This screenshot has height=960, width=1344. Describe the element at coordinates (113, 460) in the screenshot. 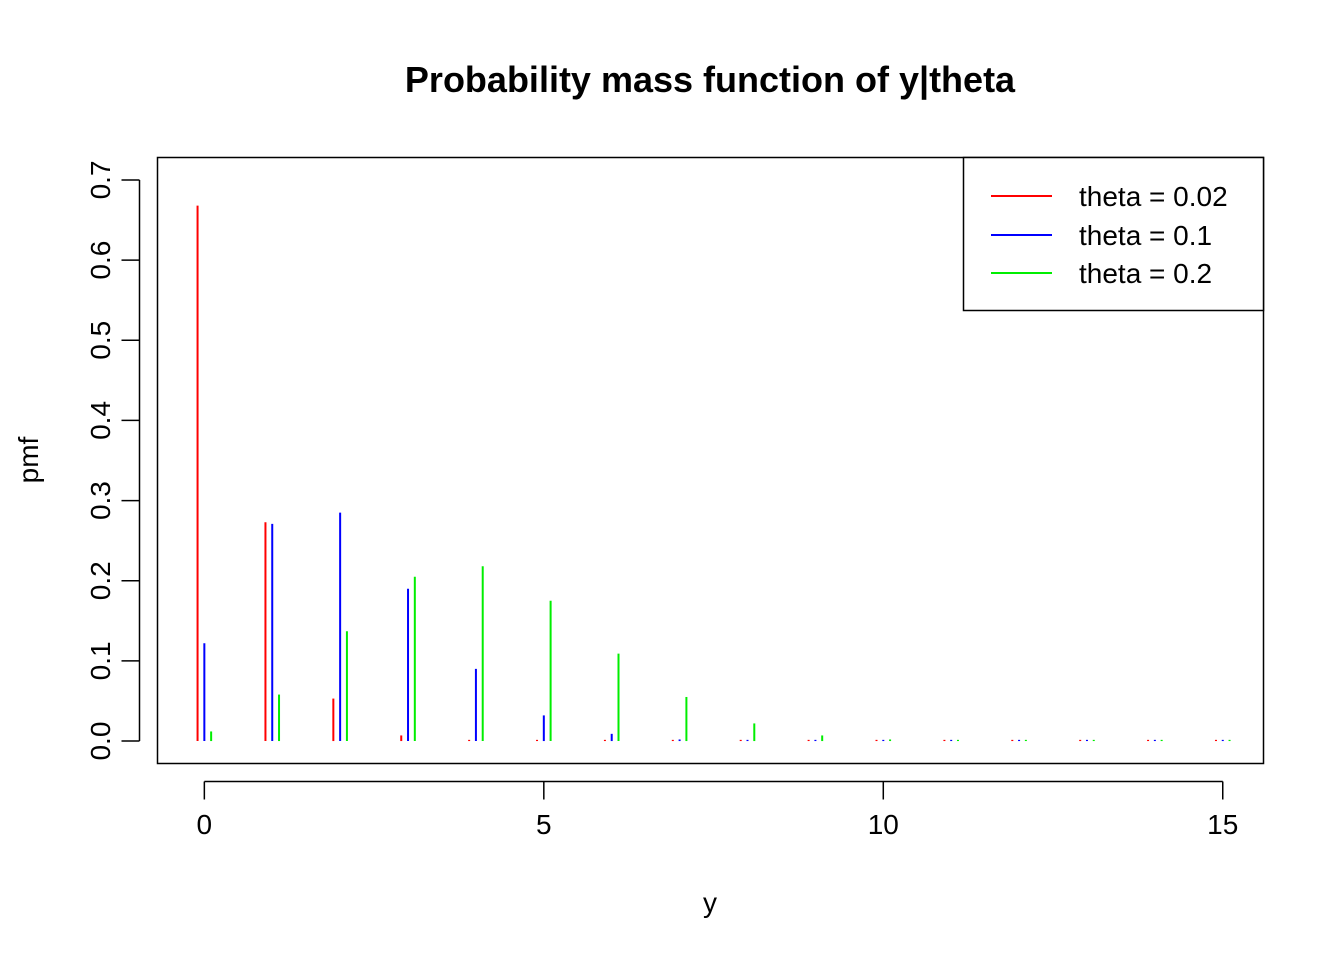

I see `y-axis: 0.0 0.1 0.2 0.3 0.4 0.5 0.6 0.7` at that location.